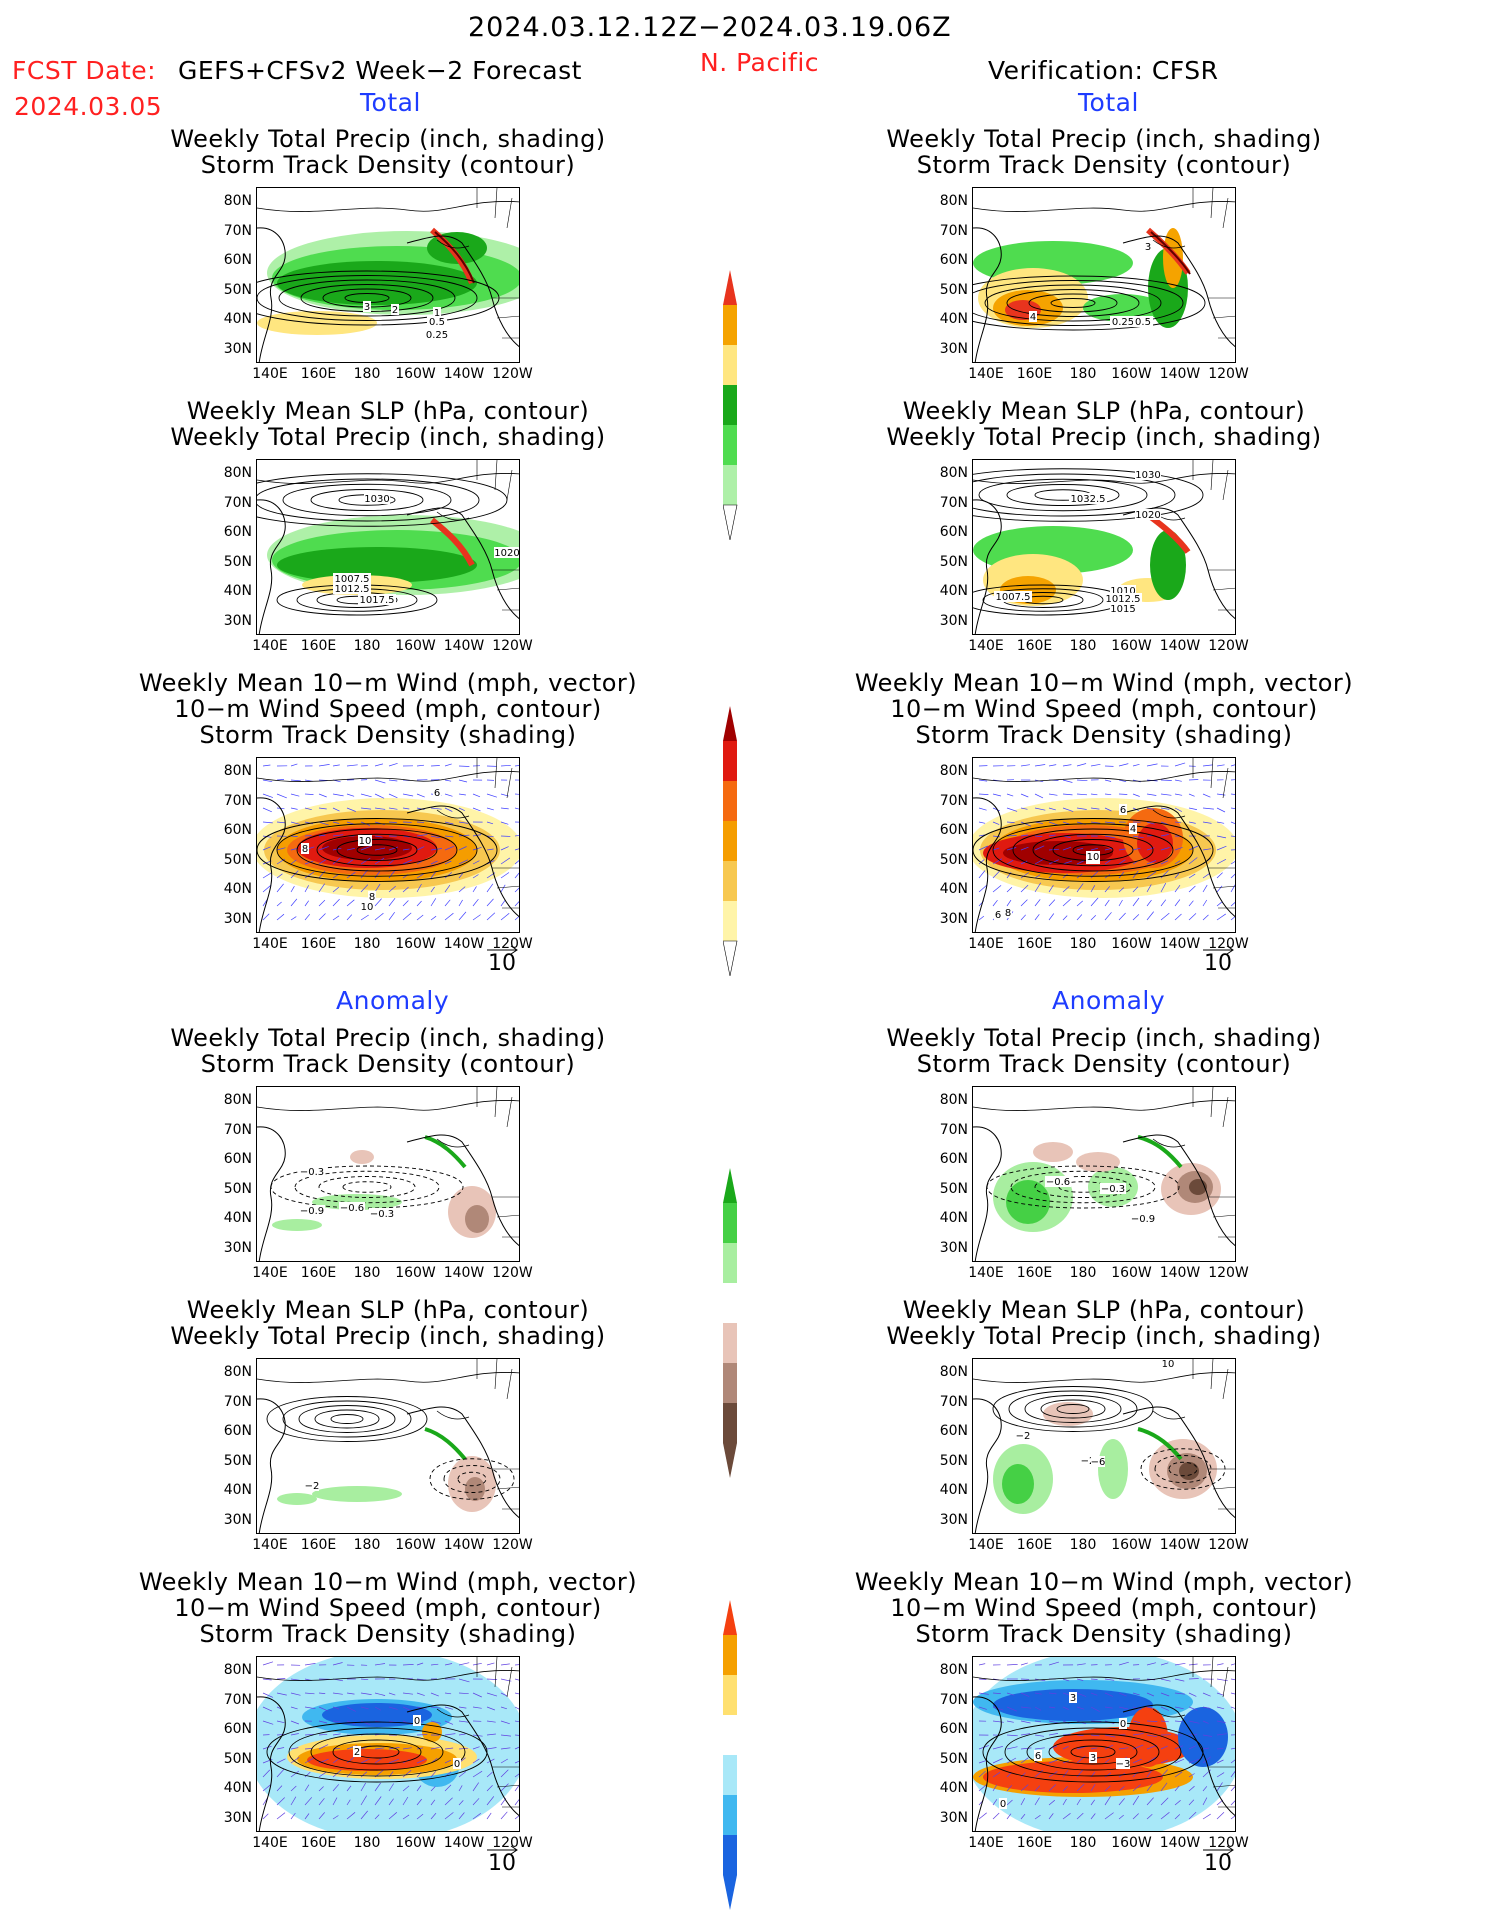 The height and width of the screenshot is (1925, 1487). I want to click on svg-text: 6, so click(998, 915).